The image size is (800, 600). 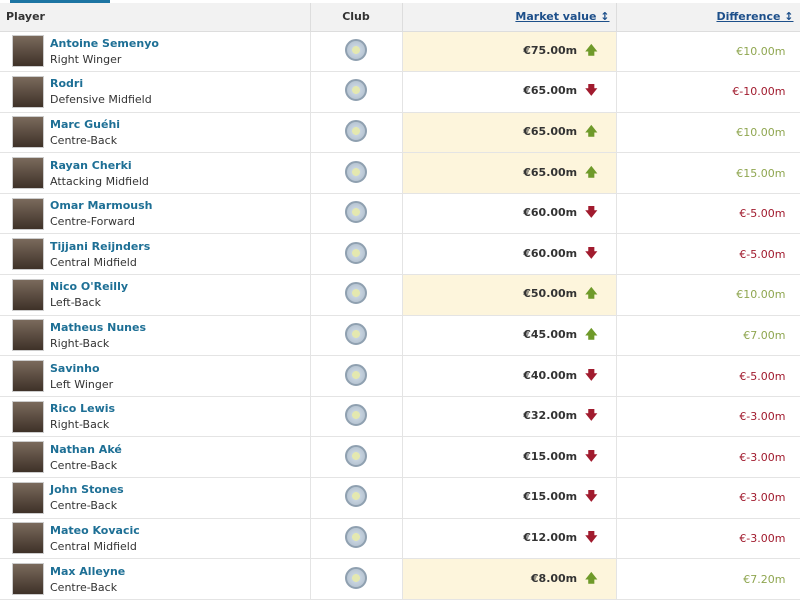 I want to click on value-difference: €7.00m, so click(x=764, y=335).